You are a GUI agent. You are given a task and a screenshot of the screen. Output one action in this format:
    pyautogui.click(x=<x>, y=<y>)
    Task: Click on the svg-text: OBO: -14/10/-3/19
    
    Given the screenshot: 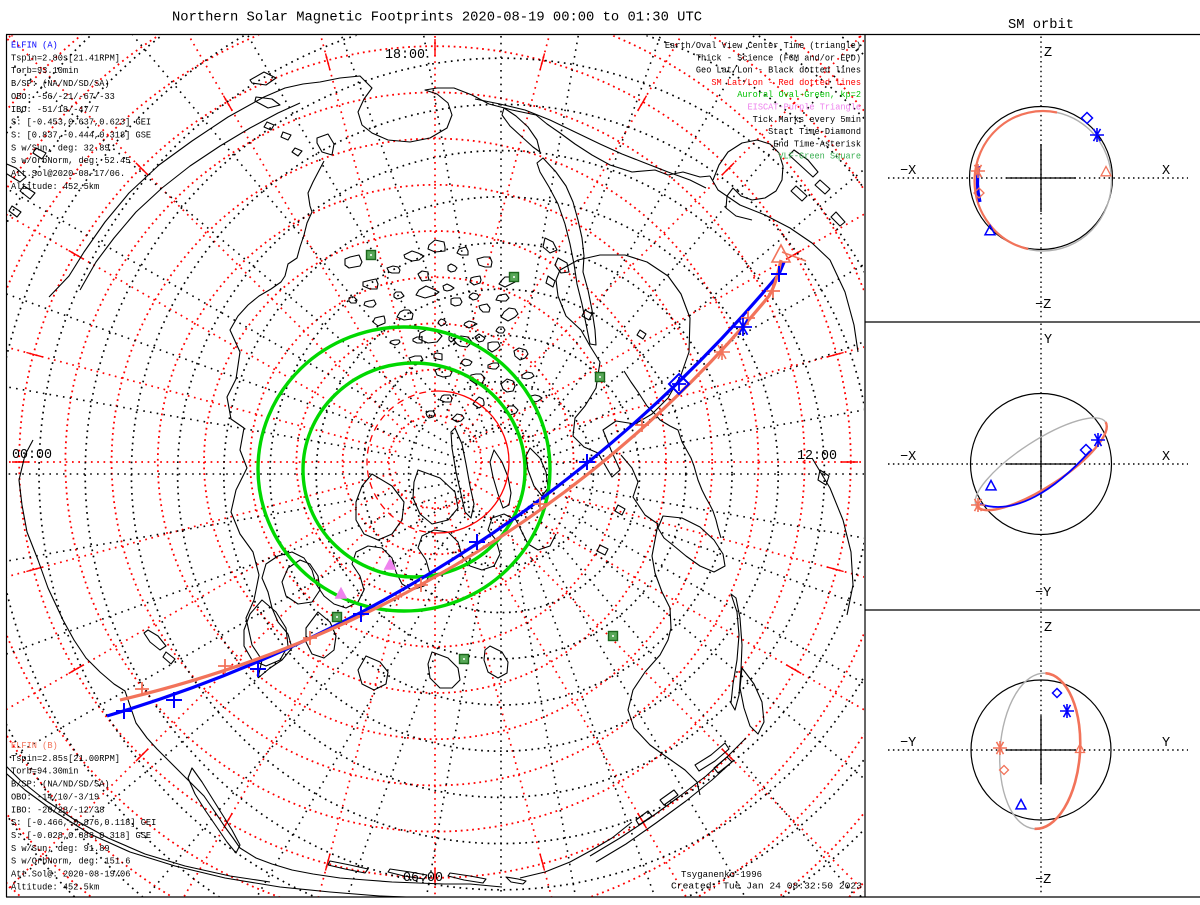 What is the action you would take?
    pyautogui.click(x=55, y=797)
    